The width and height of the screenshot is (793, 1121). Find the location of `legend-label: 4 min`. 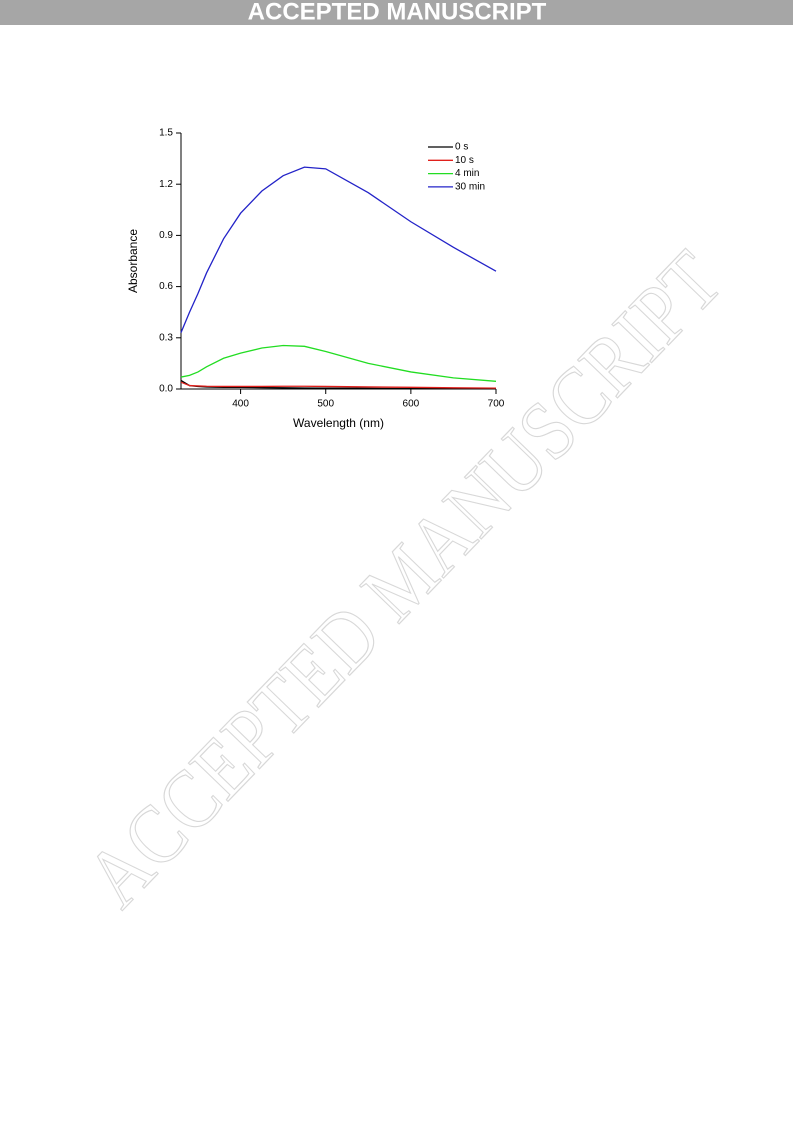

legend-label: 4 min is located at coordinates (467, 173).